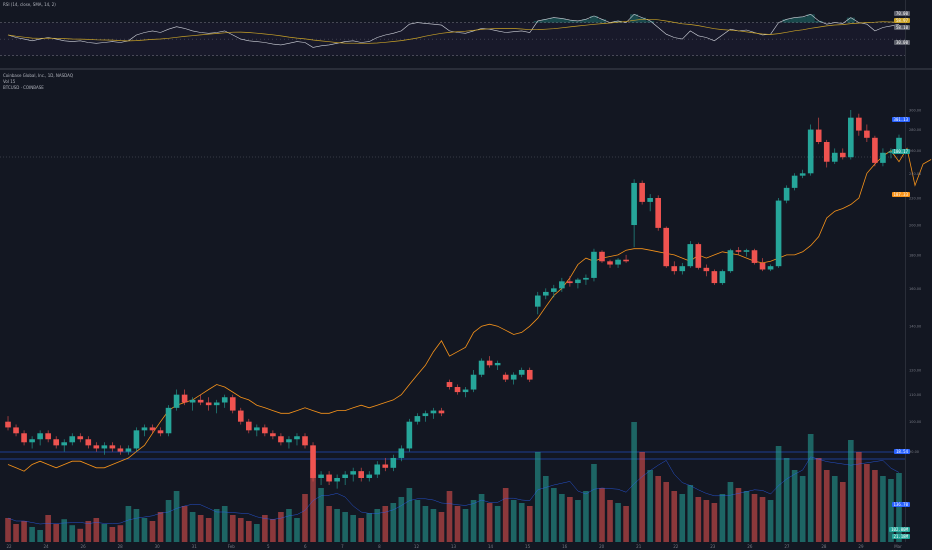  I want to click on time-axis-label: 23, so click(713, 546).